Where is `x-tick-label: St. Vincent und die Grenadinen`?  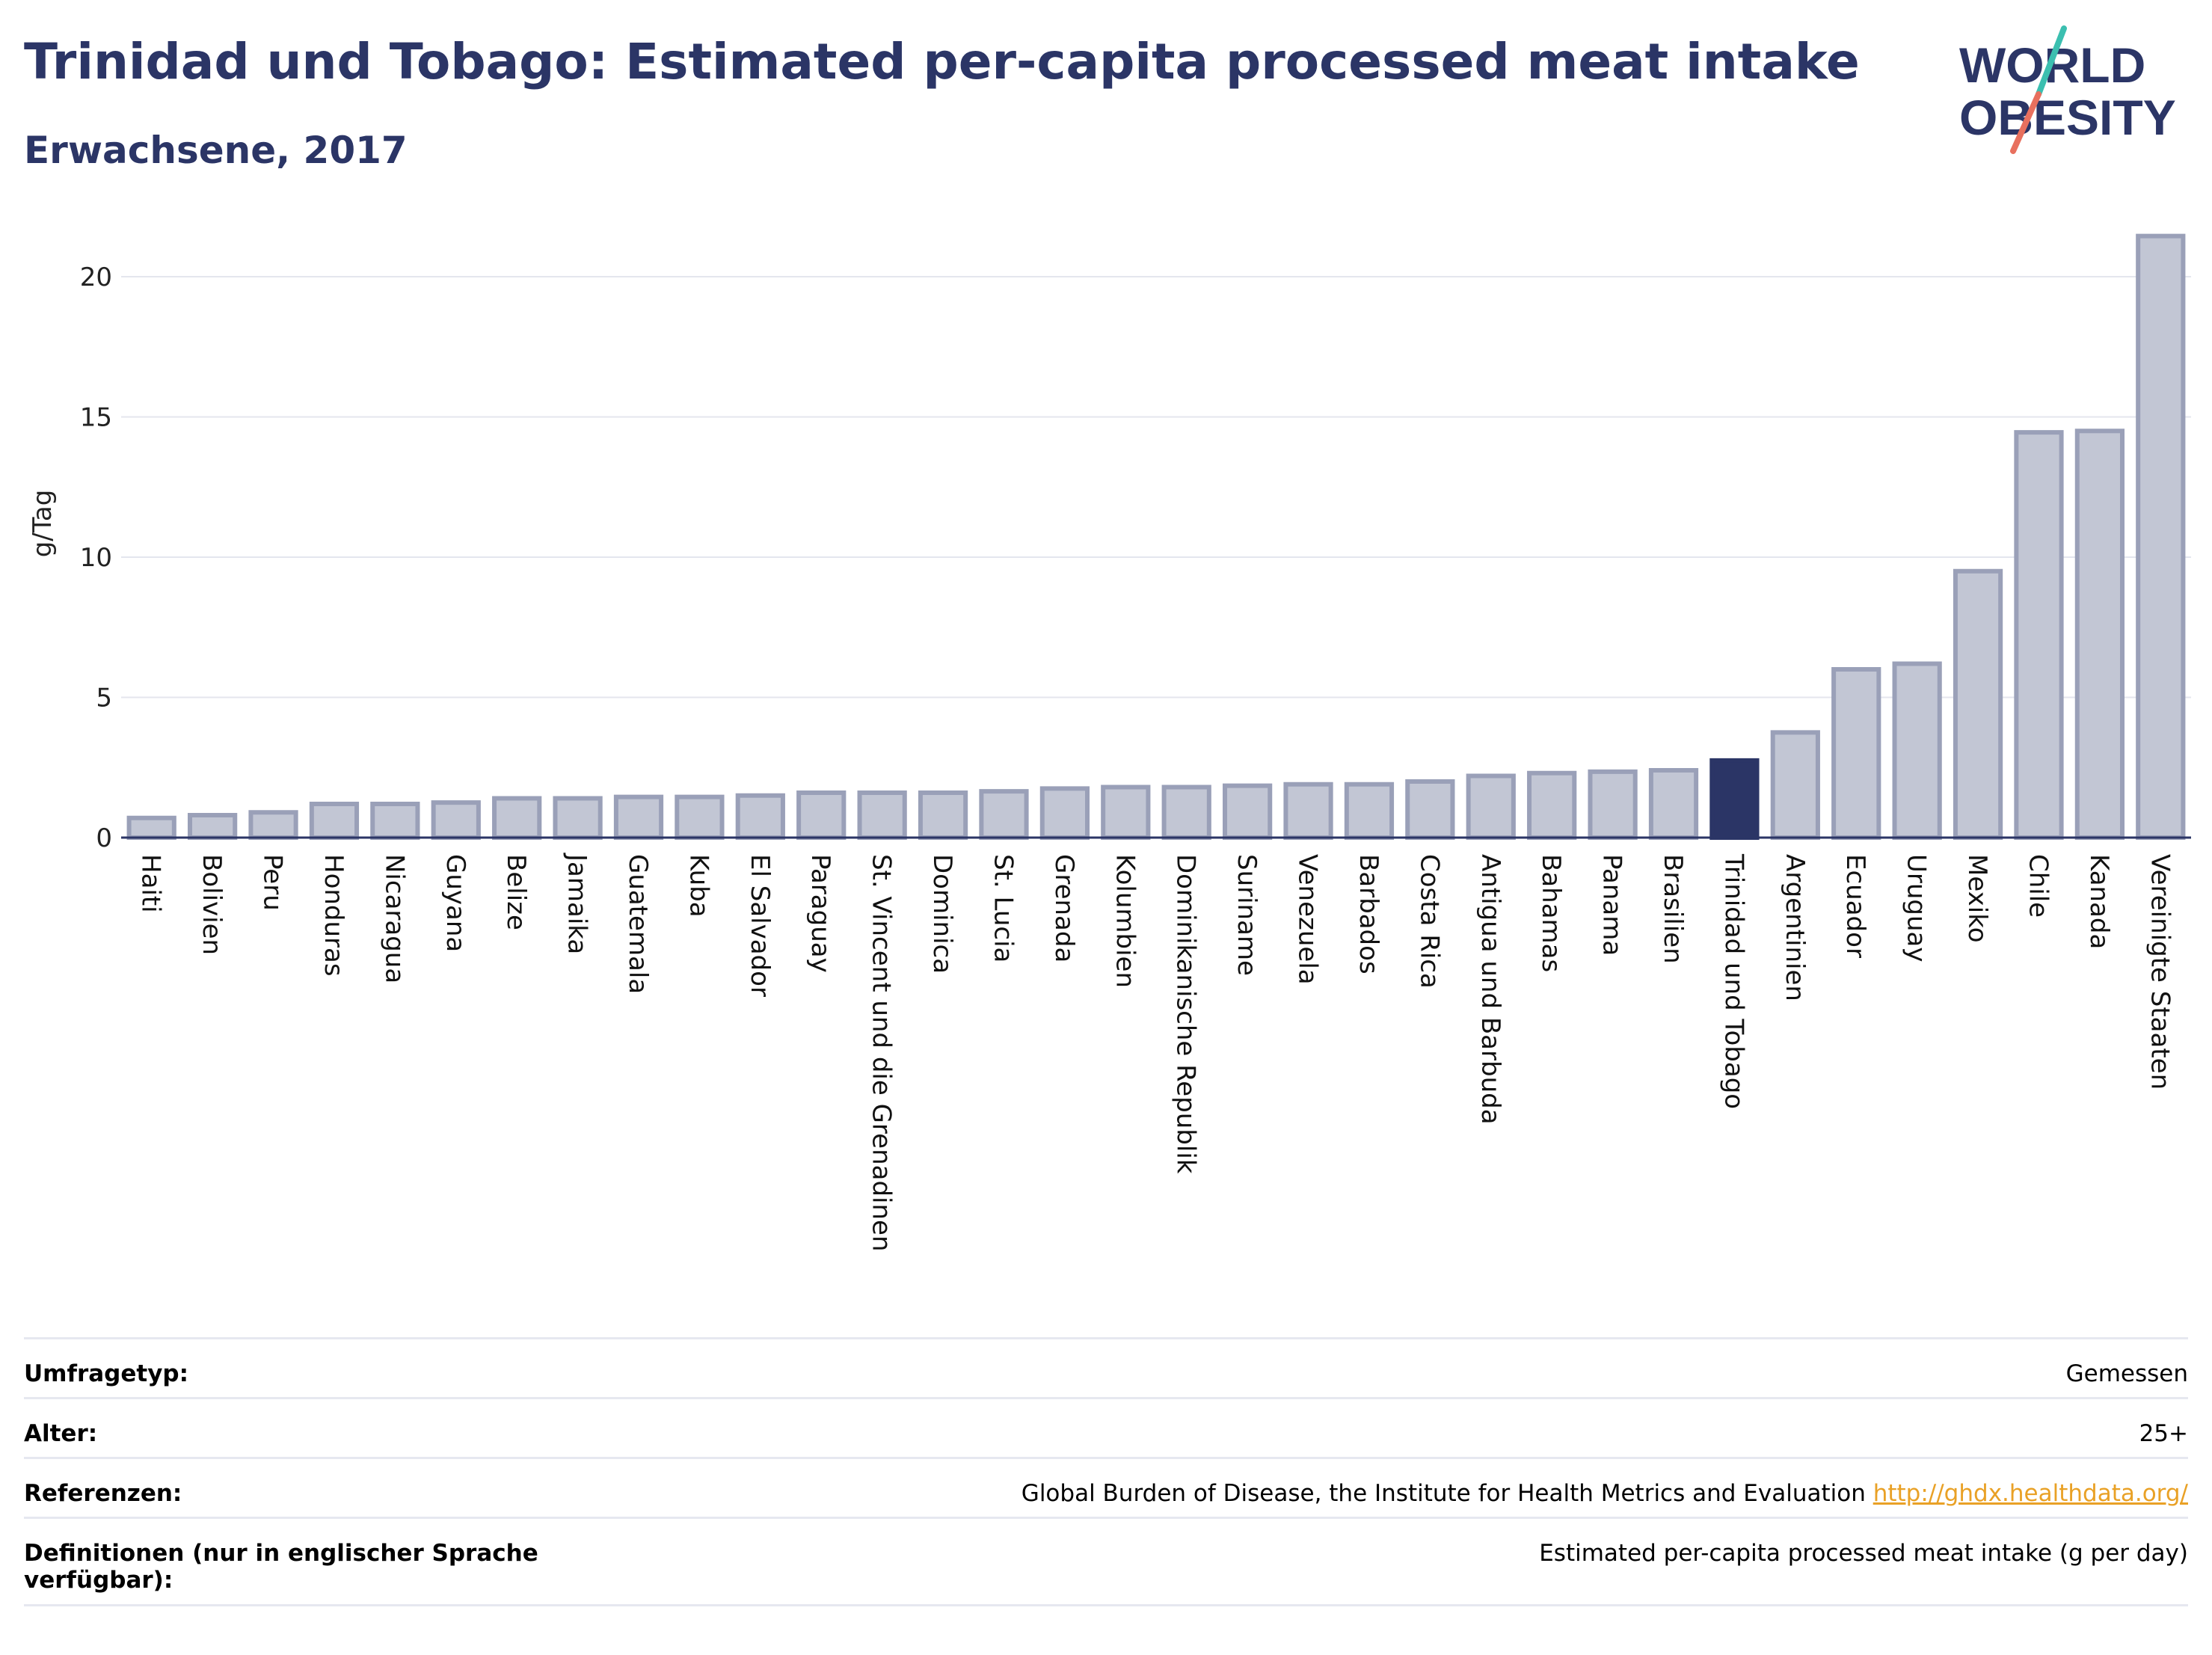
x-tick-label: St. Vincent und die Grenadinen is located at coordinates (882, 1053).